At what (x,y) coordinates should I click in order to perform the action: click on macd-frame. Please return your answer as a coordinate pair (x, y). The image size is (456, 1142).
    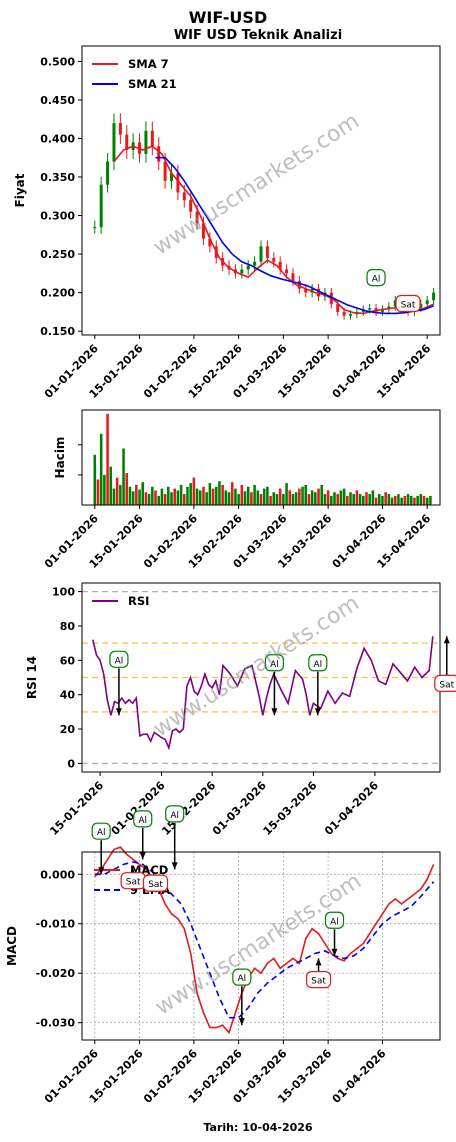
    Looking at the image, I should click on (261, 946).